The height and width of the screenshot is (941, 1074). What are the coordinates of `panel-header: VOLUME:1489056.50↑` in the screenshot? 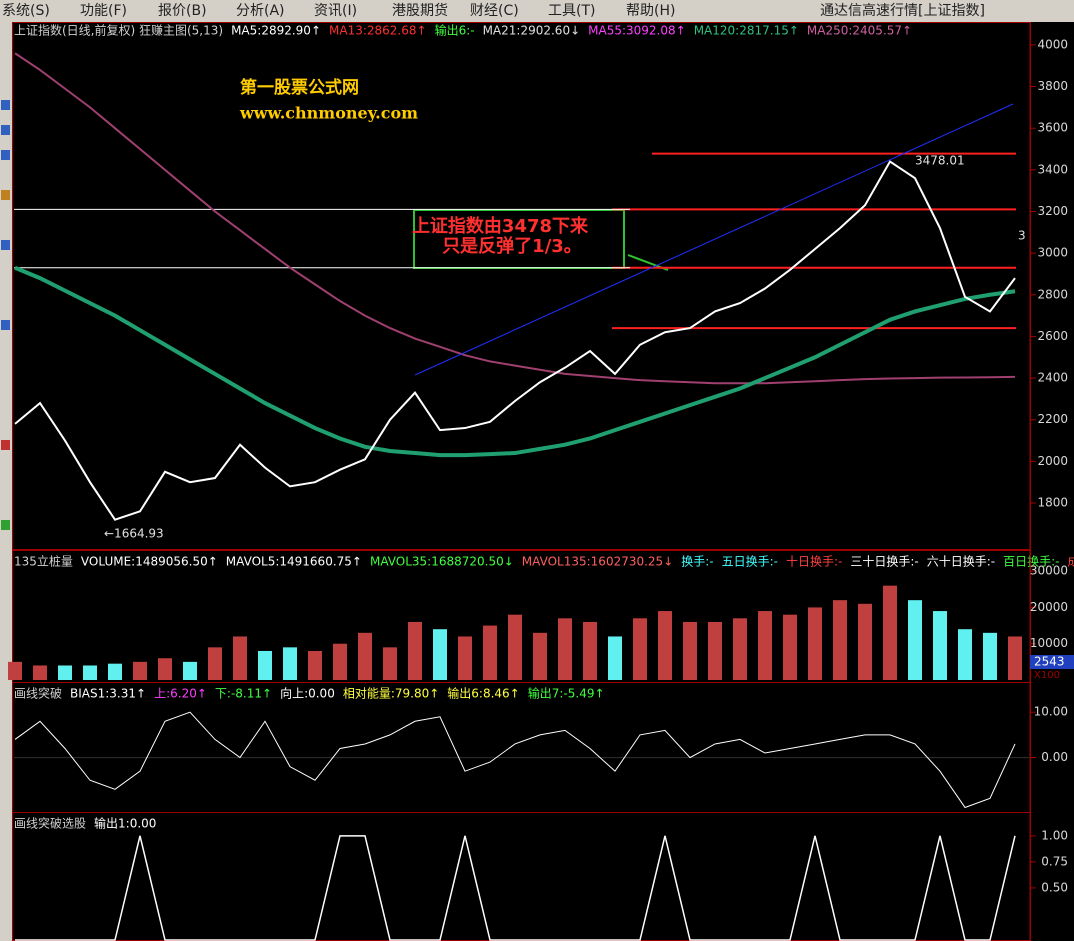 It's located at (149, 562).